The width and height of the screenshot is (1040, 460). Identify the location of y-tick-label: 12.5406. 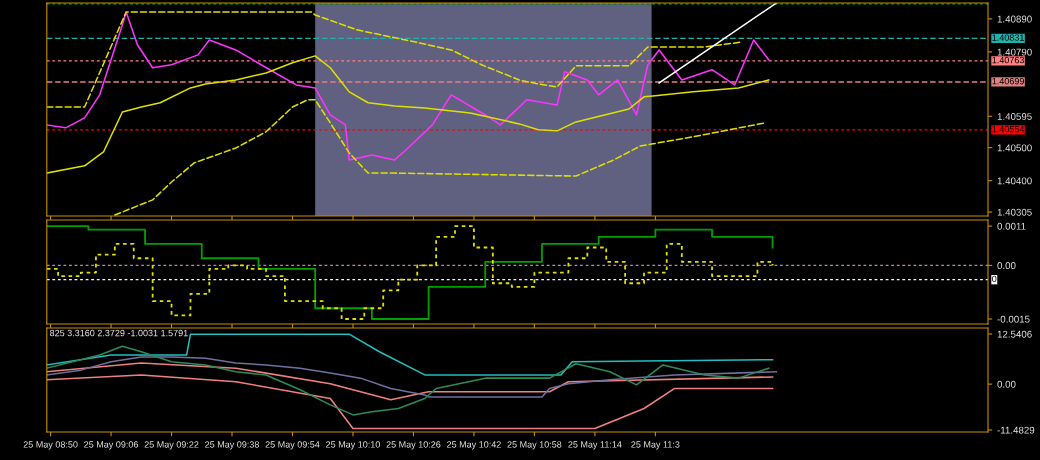
(1014, 334).